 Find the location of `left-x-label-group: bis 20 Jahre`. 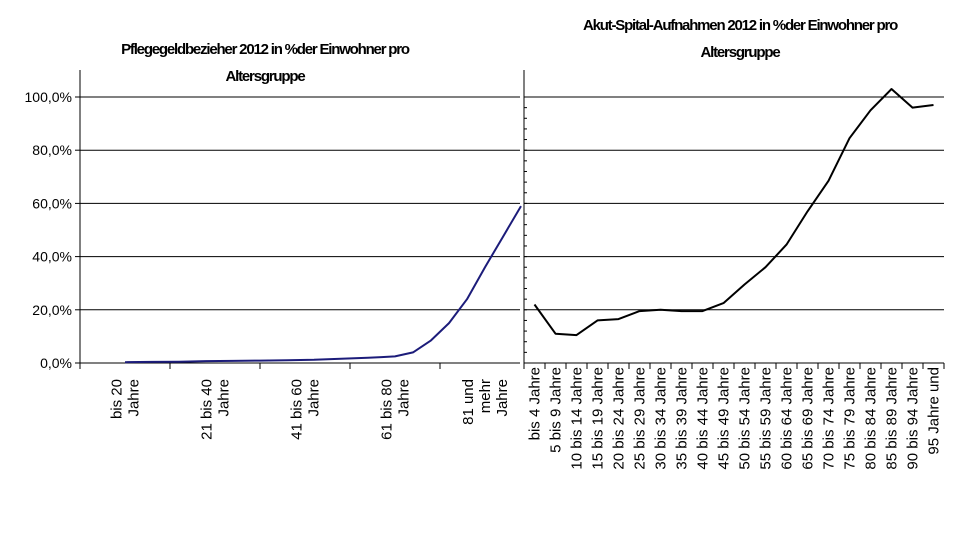

left-x-label-group: bis 20 Jahre is located at coordinates (126, 399).